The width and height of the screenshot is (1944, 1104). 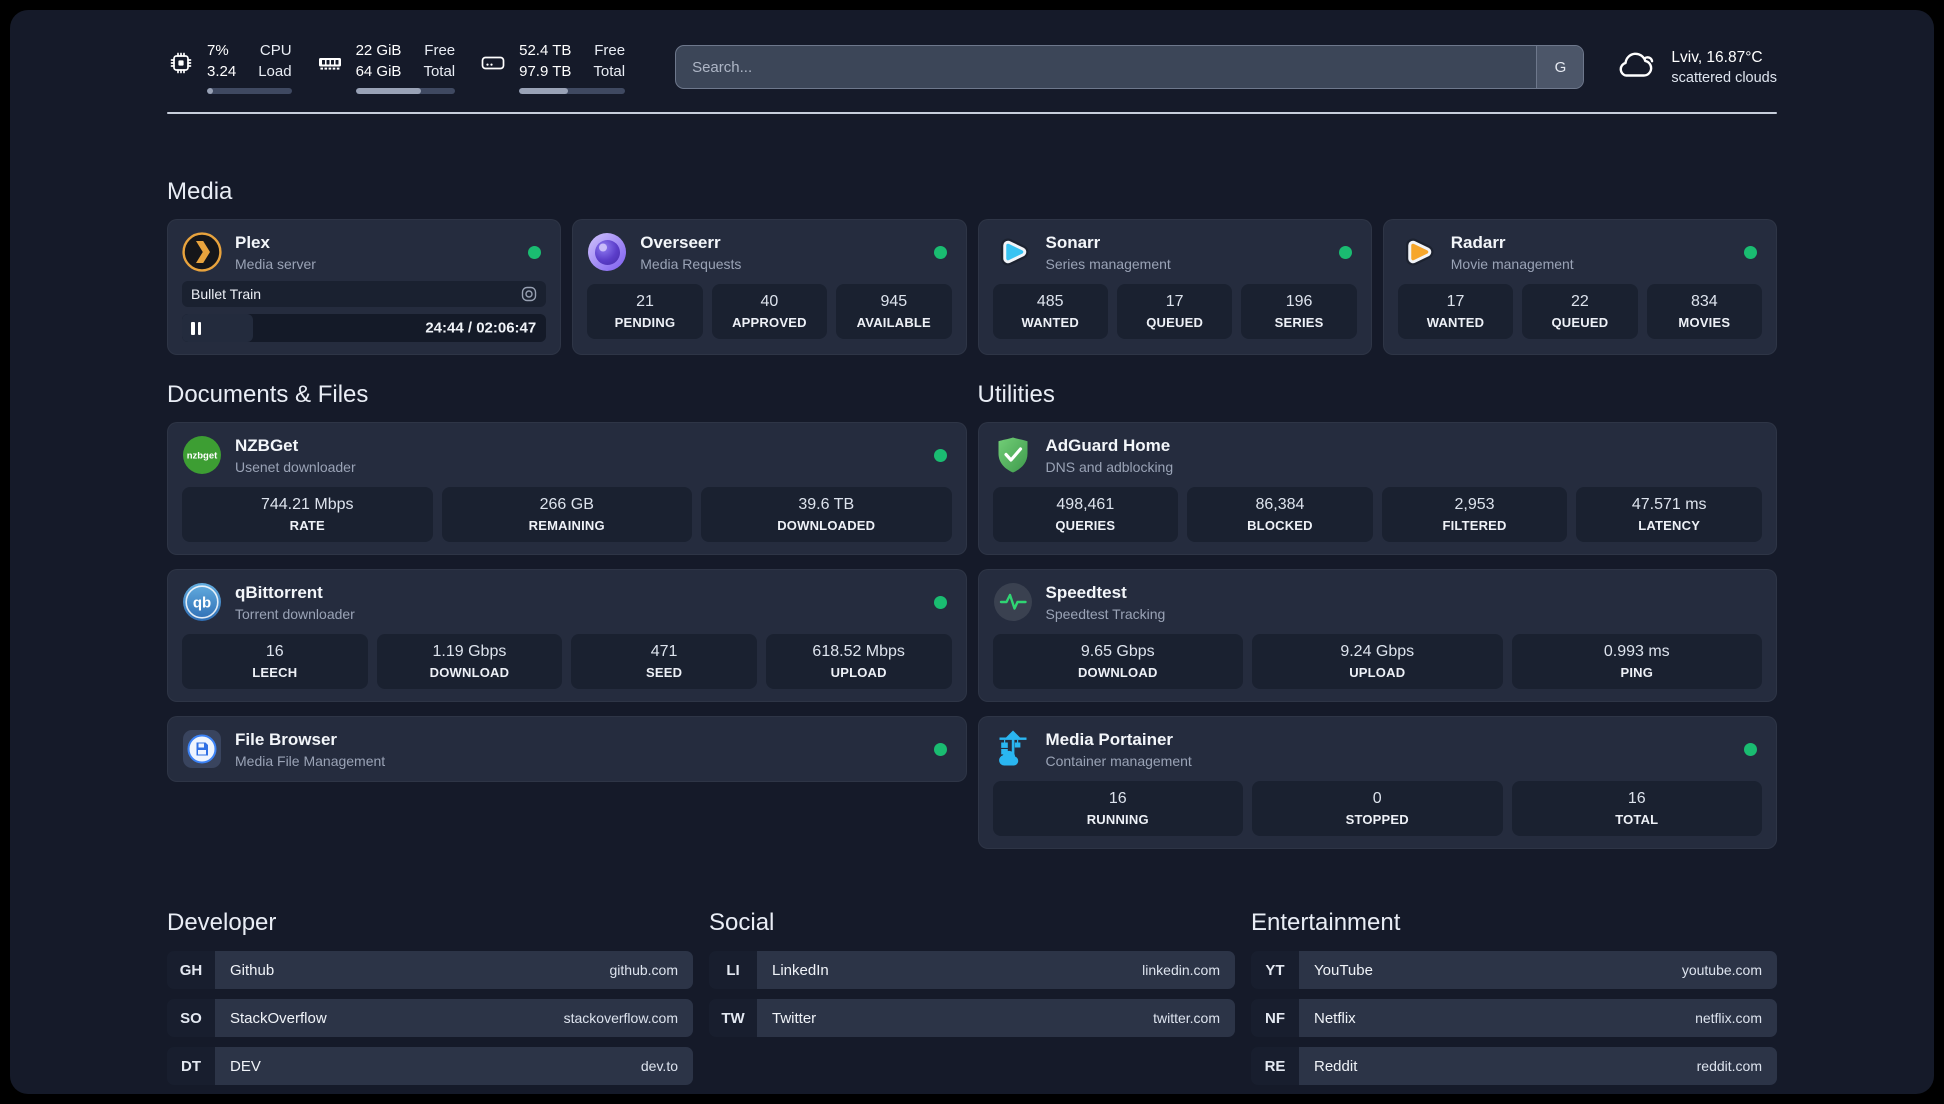 What do you see at coordinates (1580, 252) in the screenshot?
I see `app-card-header: Radarr Movie management` at bounding box center [1580, 252].